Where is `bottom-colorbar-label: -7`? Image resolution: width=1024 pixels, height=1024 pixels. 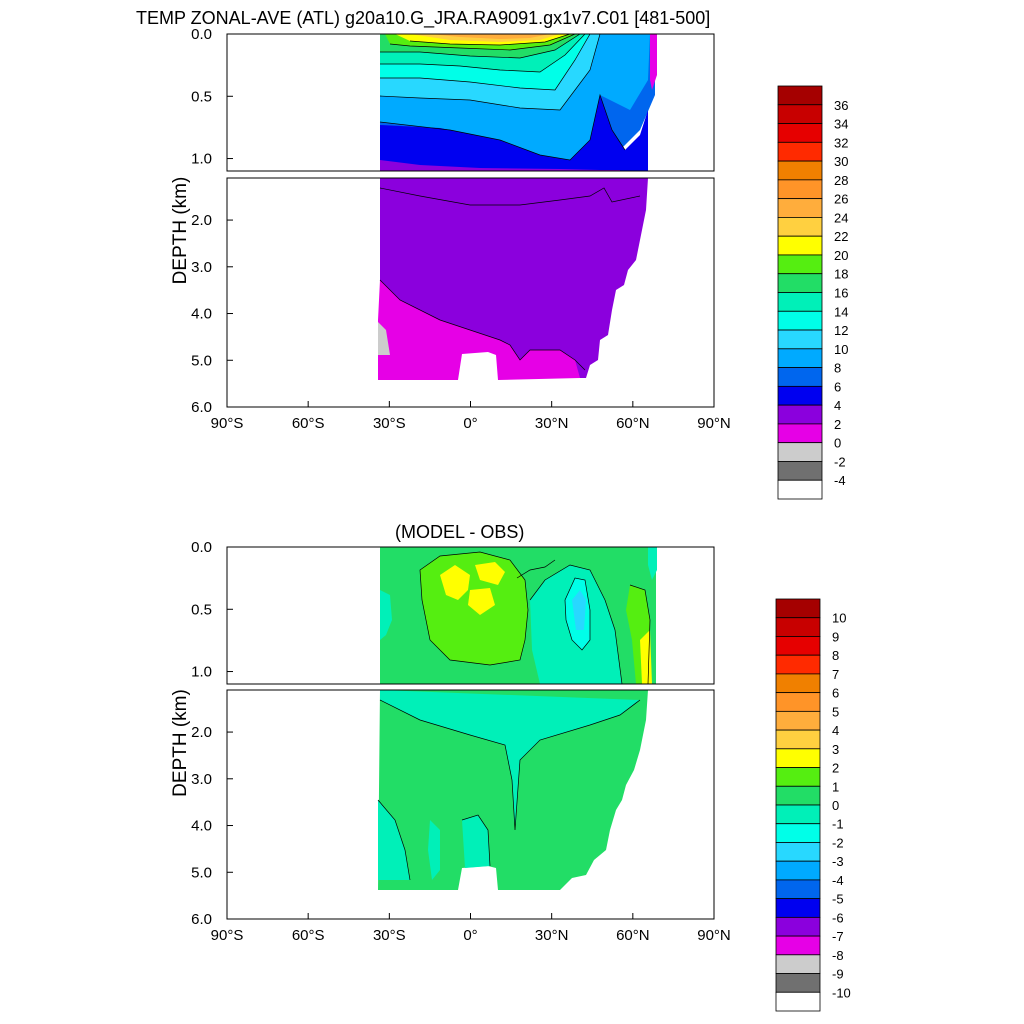
bottom-colorbar-label: -7 is located at coordinates (838, 936).